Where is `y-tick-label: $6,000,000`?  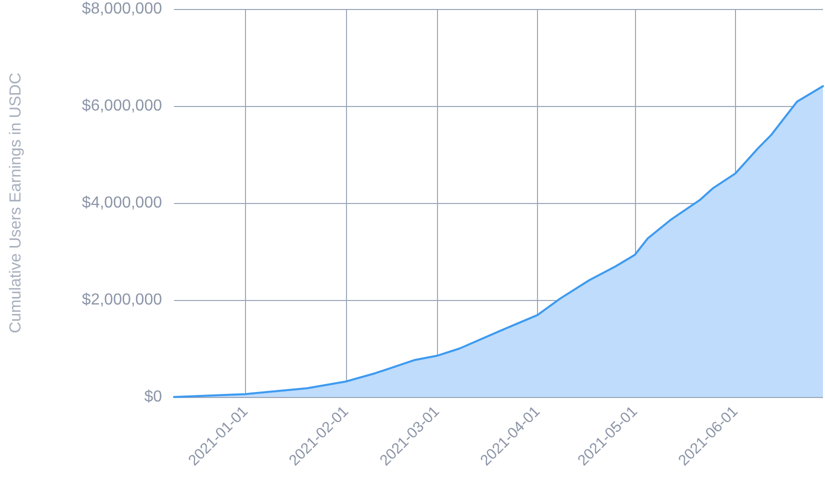 y-tick-label: $6,000,000 is located at coordinates (122, 106).